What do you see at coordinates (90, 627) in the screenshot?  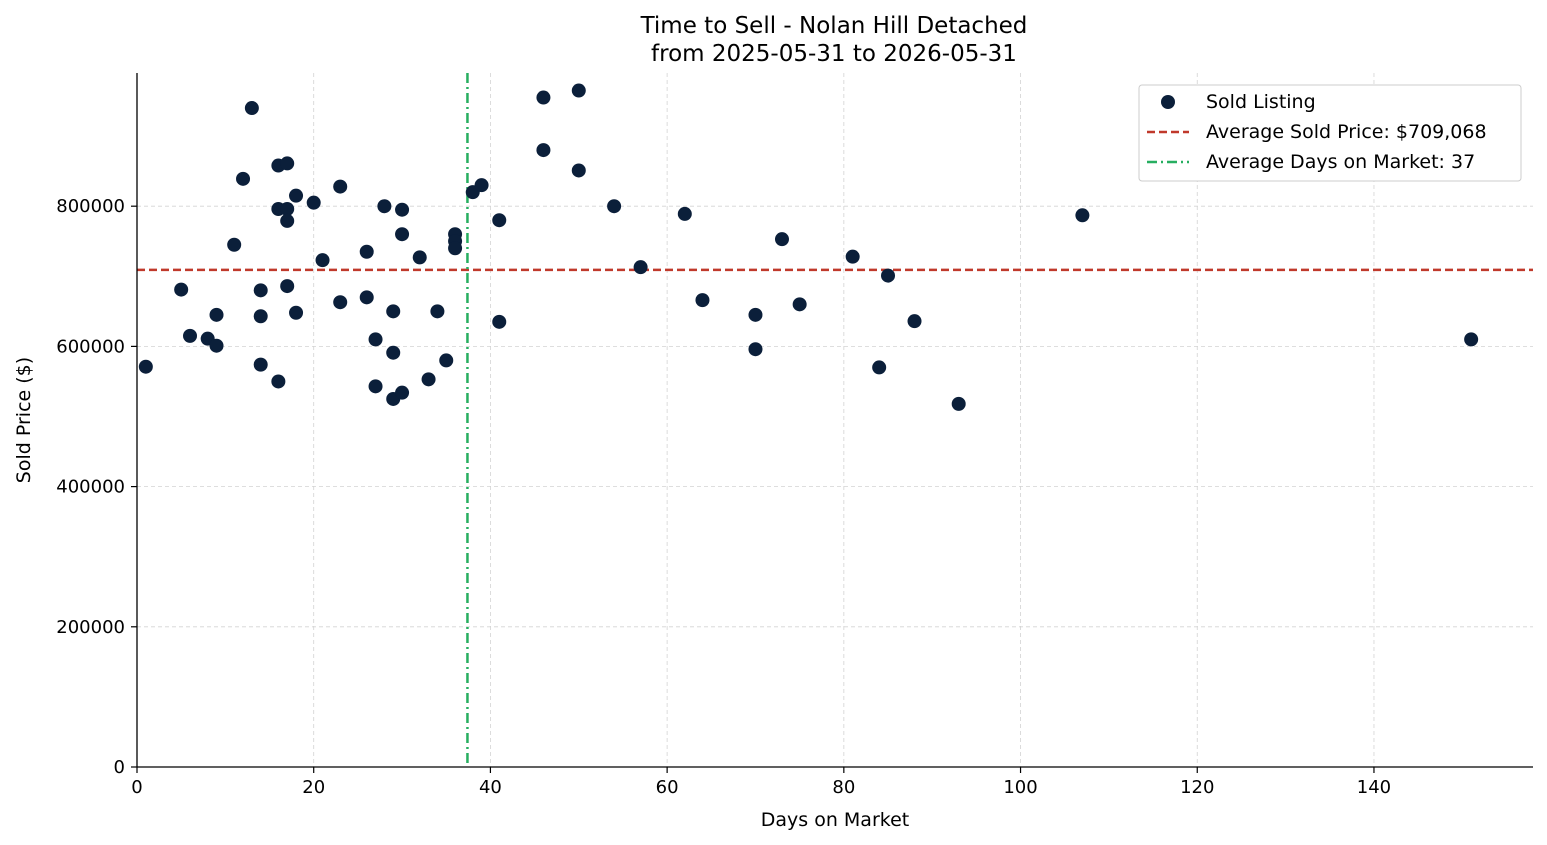 I see `y-tick-label: 200000` at bounding box center [90, 627].